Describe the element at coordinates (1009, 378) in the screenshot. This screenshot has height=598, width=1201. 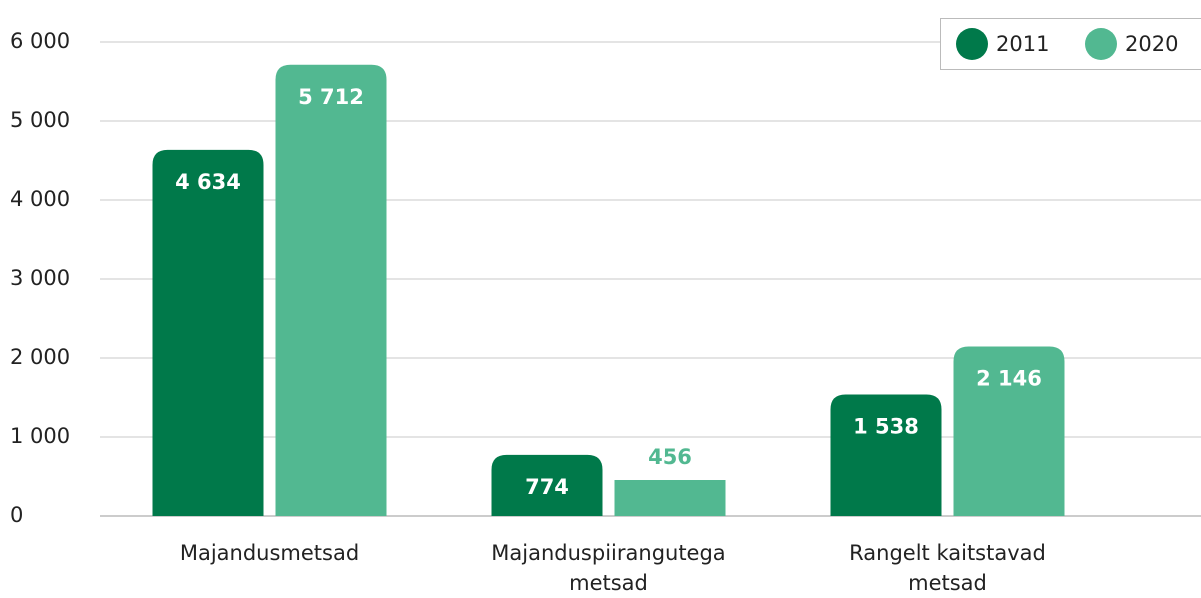
I see `data-label: 2 146` at that location.